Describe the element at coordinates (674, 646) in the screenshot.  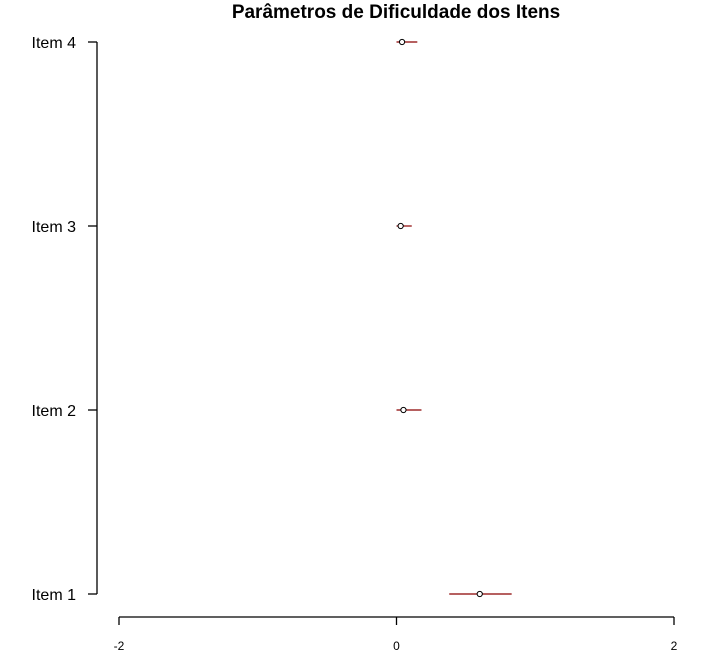
I see `x-tick-label: 2` at that location.